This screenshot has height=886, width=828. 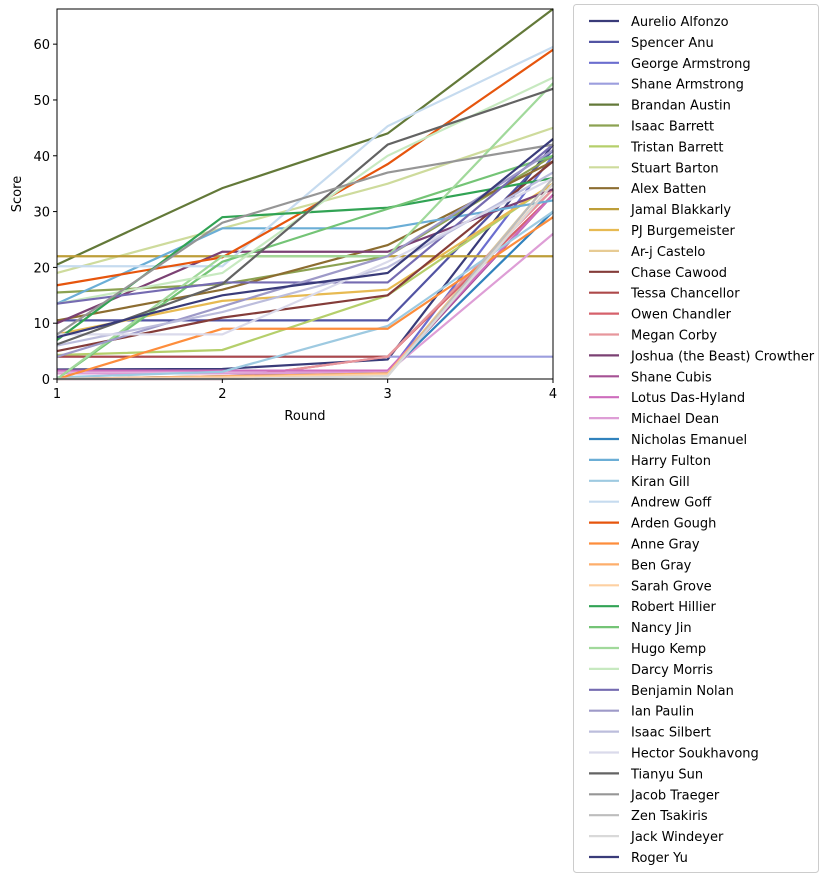 I want to click on legend-item: Nicholas Emanuel, so click(x=668, y=440).